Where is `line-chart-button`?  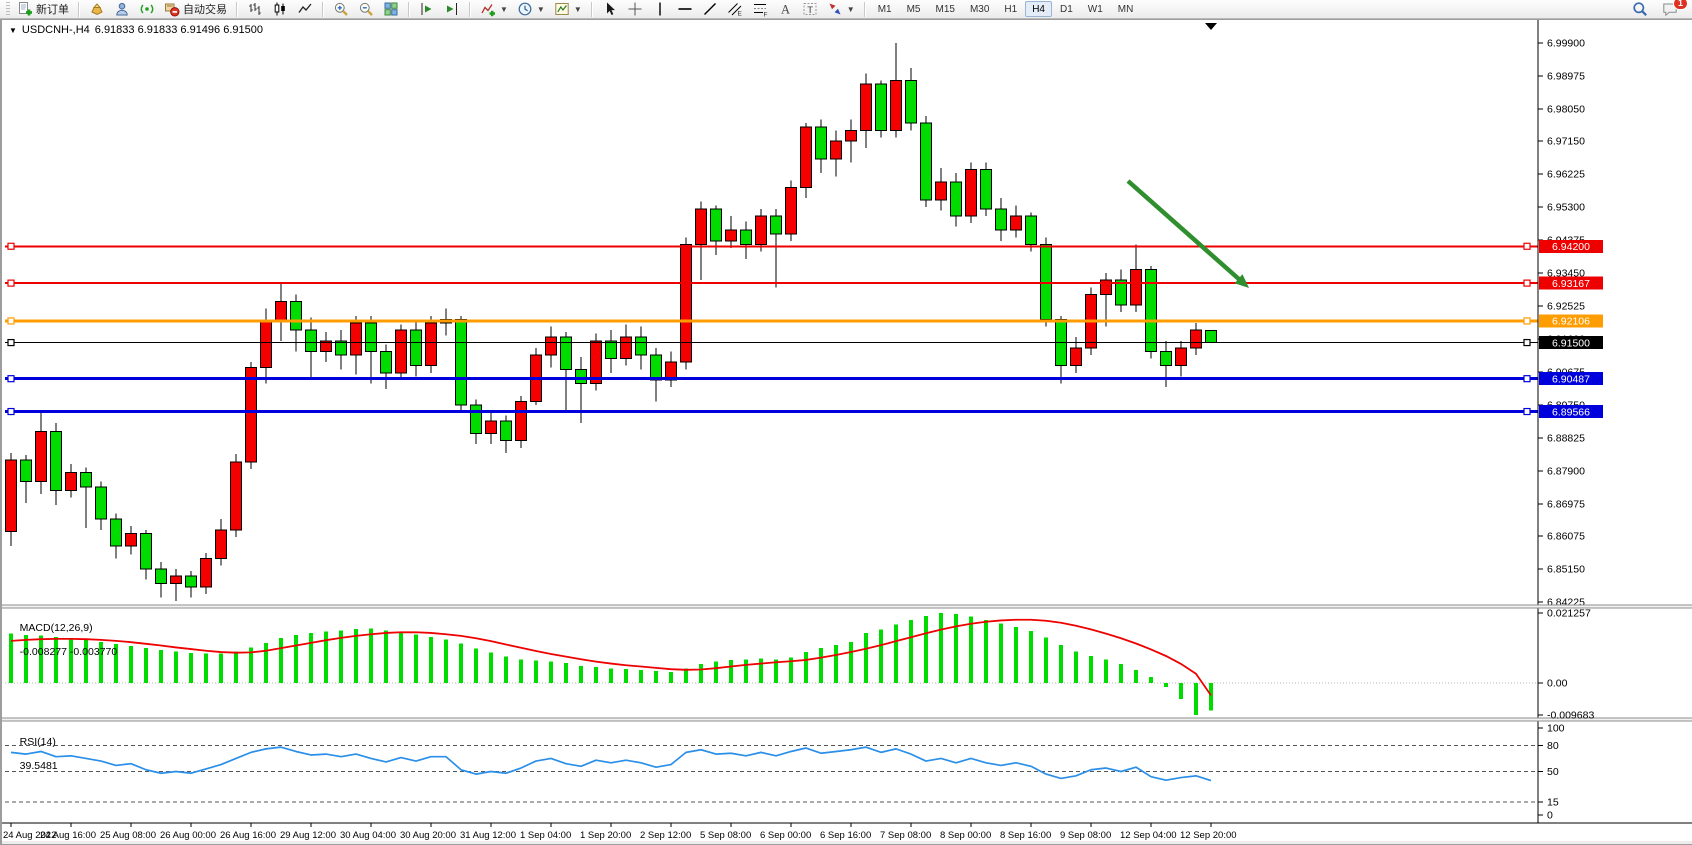
line-chart-button is located at coordinates (305, 9).